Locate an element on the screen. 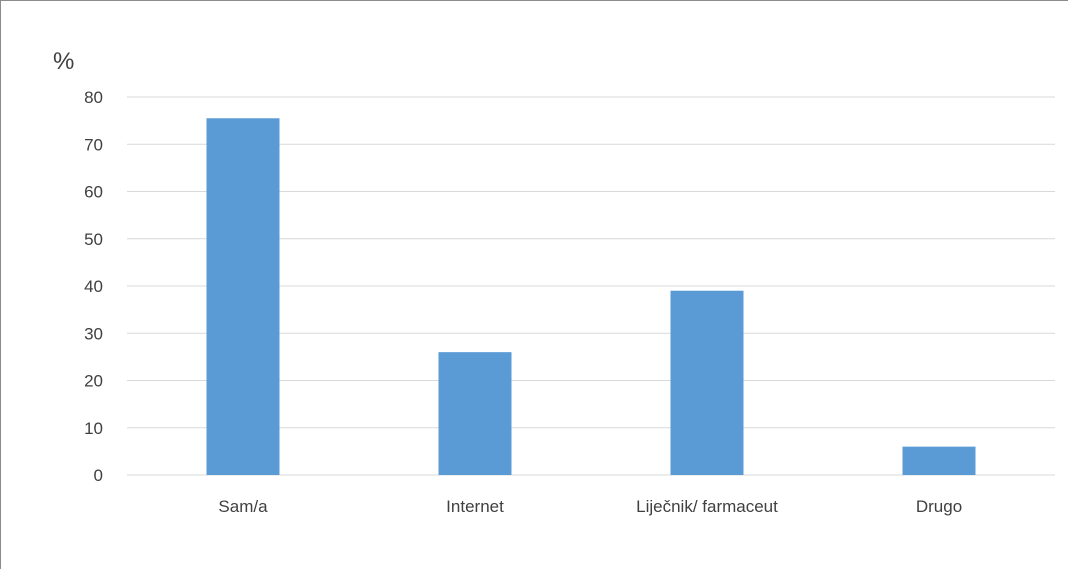  y-tick-label: 0 is located at coordinates (98, 475).